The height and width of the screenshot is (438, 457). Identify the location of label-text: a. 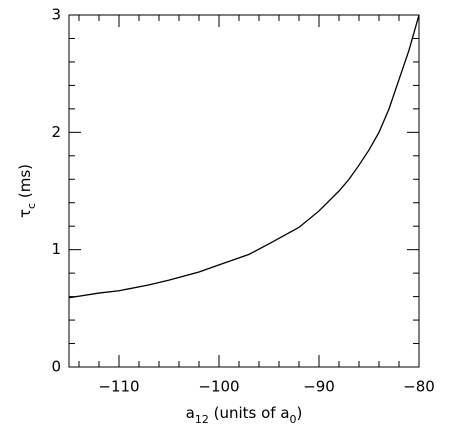
(190, 413).